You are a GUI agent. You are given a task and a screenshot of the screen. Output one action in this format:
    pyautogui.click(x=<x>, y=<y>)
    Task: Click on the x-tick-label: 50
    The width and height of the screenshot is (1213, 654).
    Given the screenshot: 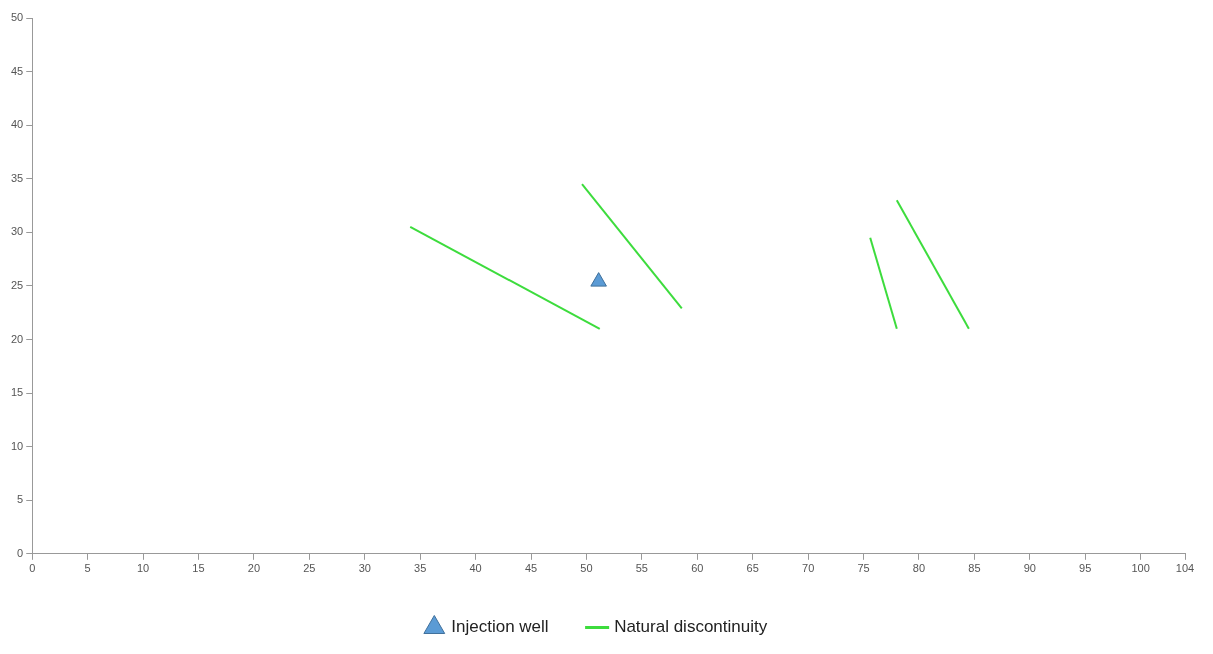 What is the action you would take?
    pyautogui.click(x=586, y=568)
    